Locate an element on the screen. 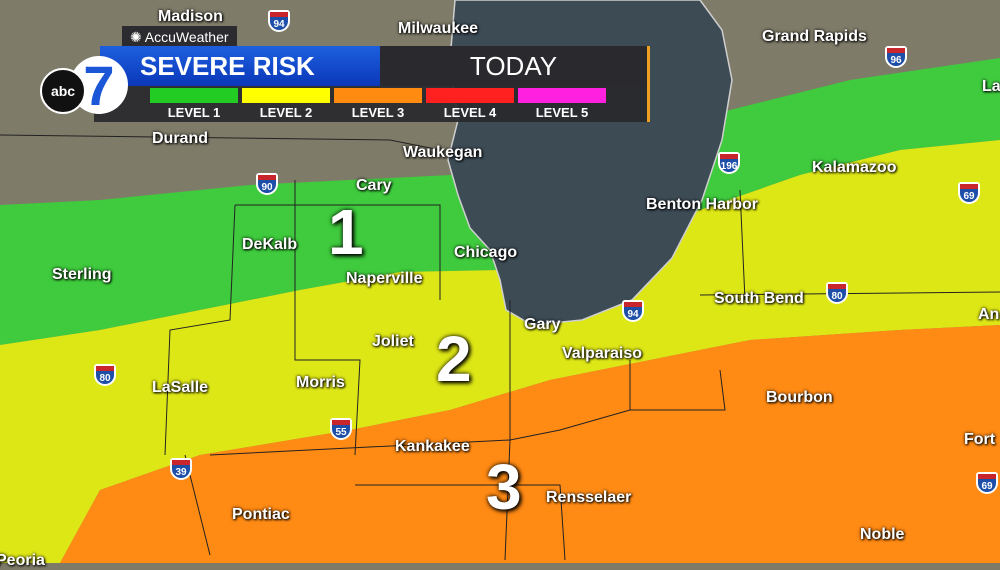 Image resolution: width=1000 pixels, height=570 pixels. city-label: Gary is located at coordinates (542, 324).